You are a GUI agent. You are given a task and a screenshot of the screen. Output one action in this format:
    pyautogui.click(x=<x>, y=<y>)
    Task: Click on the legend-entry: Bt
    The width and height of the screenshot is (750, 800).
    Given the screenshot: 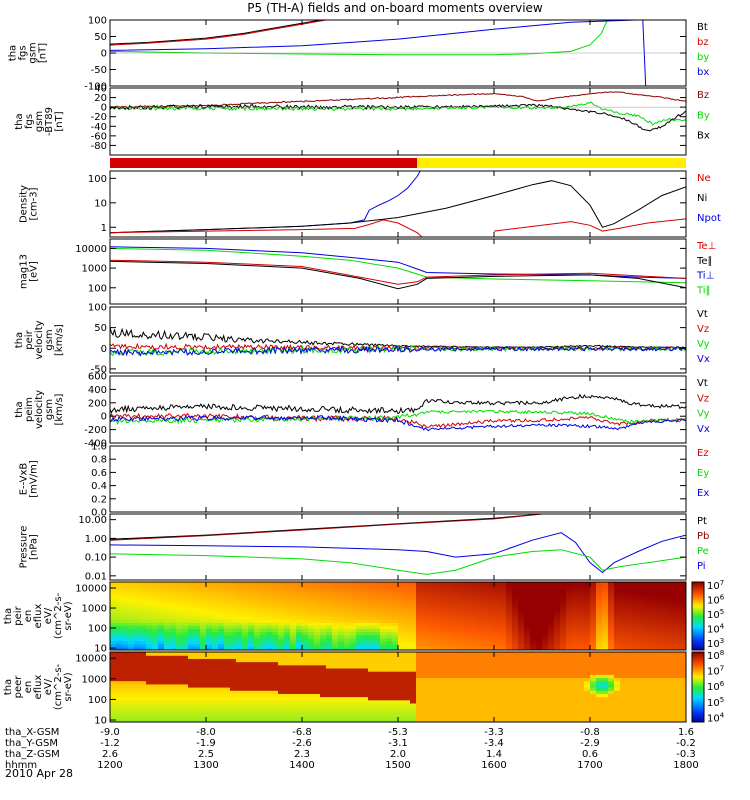 What is the action you would take?
    pyautogui.click(x=702, y=27)
    